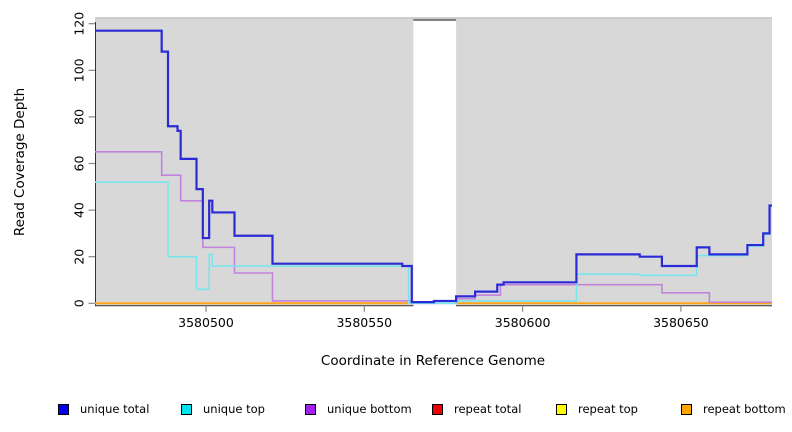  I want to click on x-axis-title: Coordinate in Reference Genome, so click(433, 361).